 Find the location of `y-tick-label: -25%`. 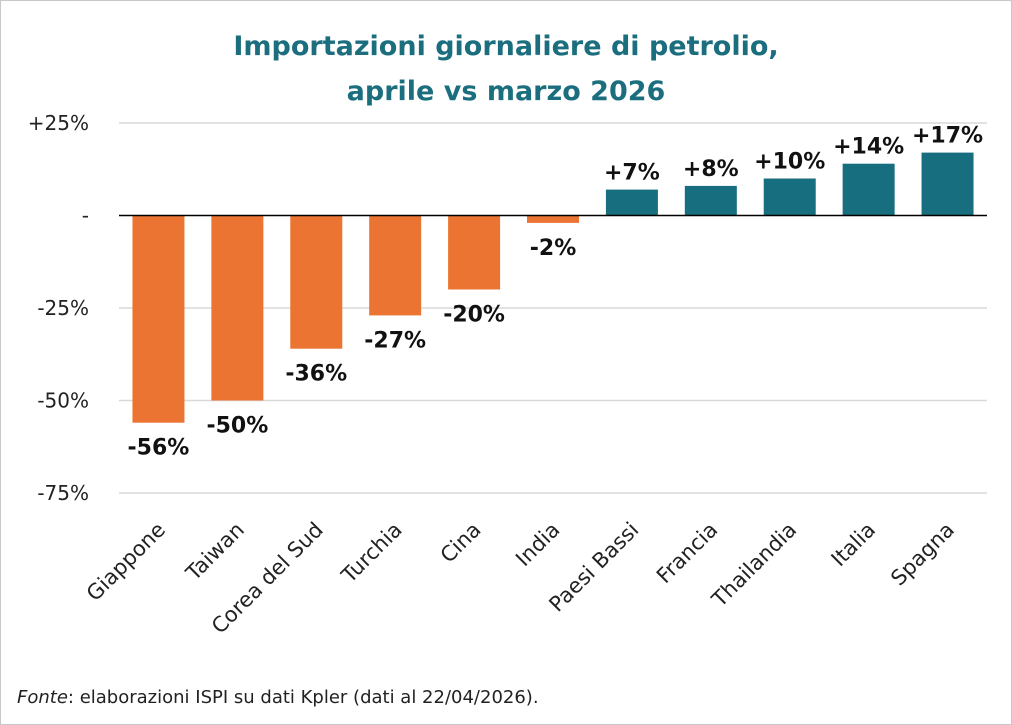

y-tick-label: -25% is located at coordinates (63, 308).